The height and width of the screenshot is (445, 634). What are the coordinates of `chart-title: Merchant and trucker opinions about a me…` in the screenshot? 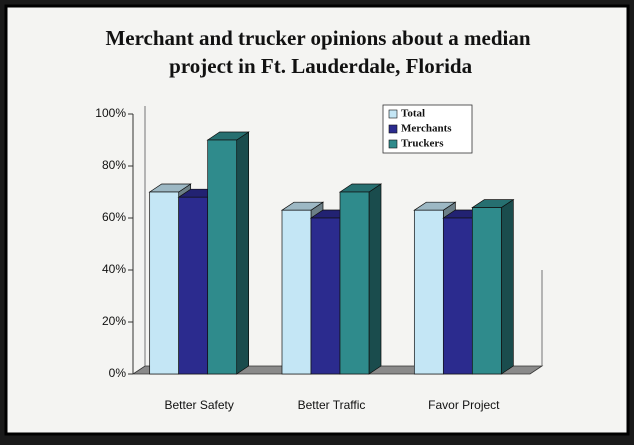 It's located at (317, 52).